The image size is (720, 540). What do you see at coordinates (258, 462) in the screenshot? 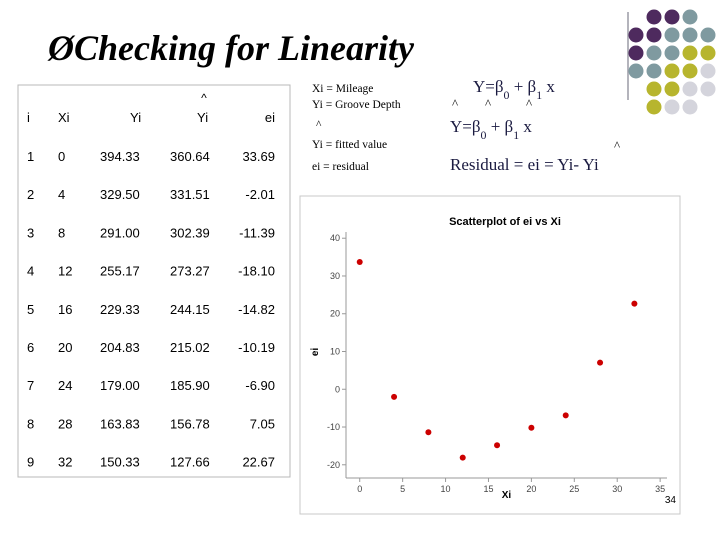
I see `table-cell: 22.67` at bounding box center [258, 462].